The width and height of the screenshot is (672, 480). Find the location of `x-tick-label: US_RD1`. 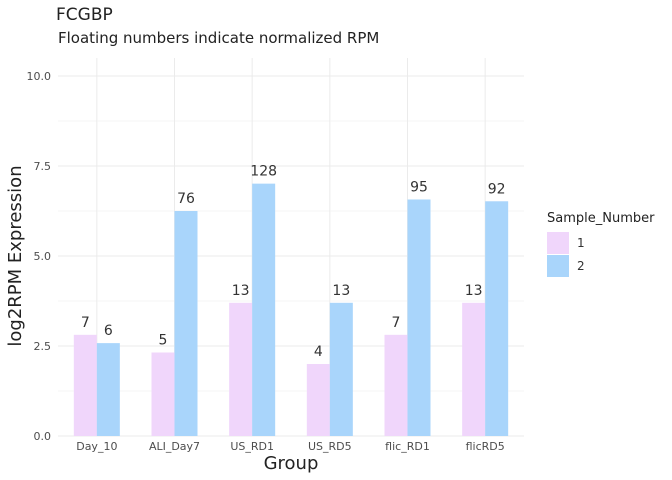

x-tick-label: US_RD1 is located at coordinates (252, 446).